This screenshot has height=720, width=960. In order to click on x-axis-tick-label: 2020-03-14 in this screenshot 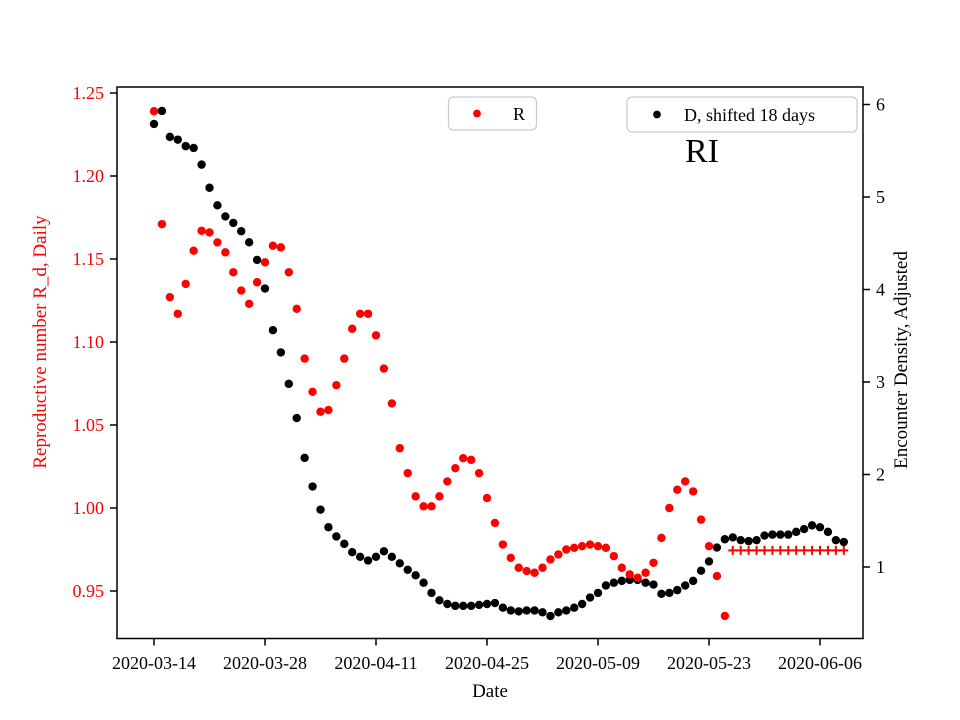, I will do `click(154, 663)`.